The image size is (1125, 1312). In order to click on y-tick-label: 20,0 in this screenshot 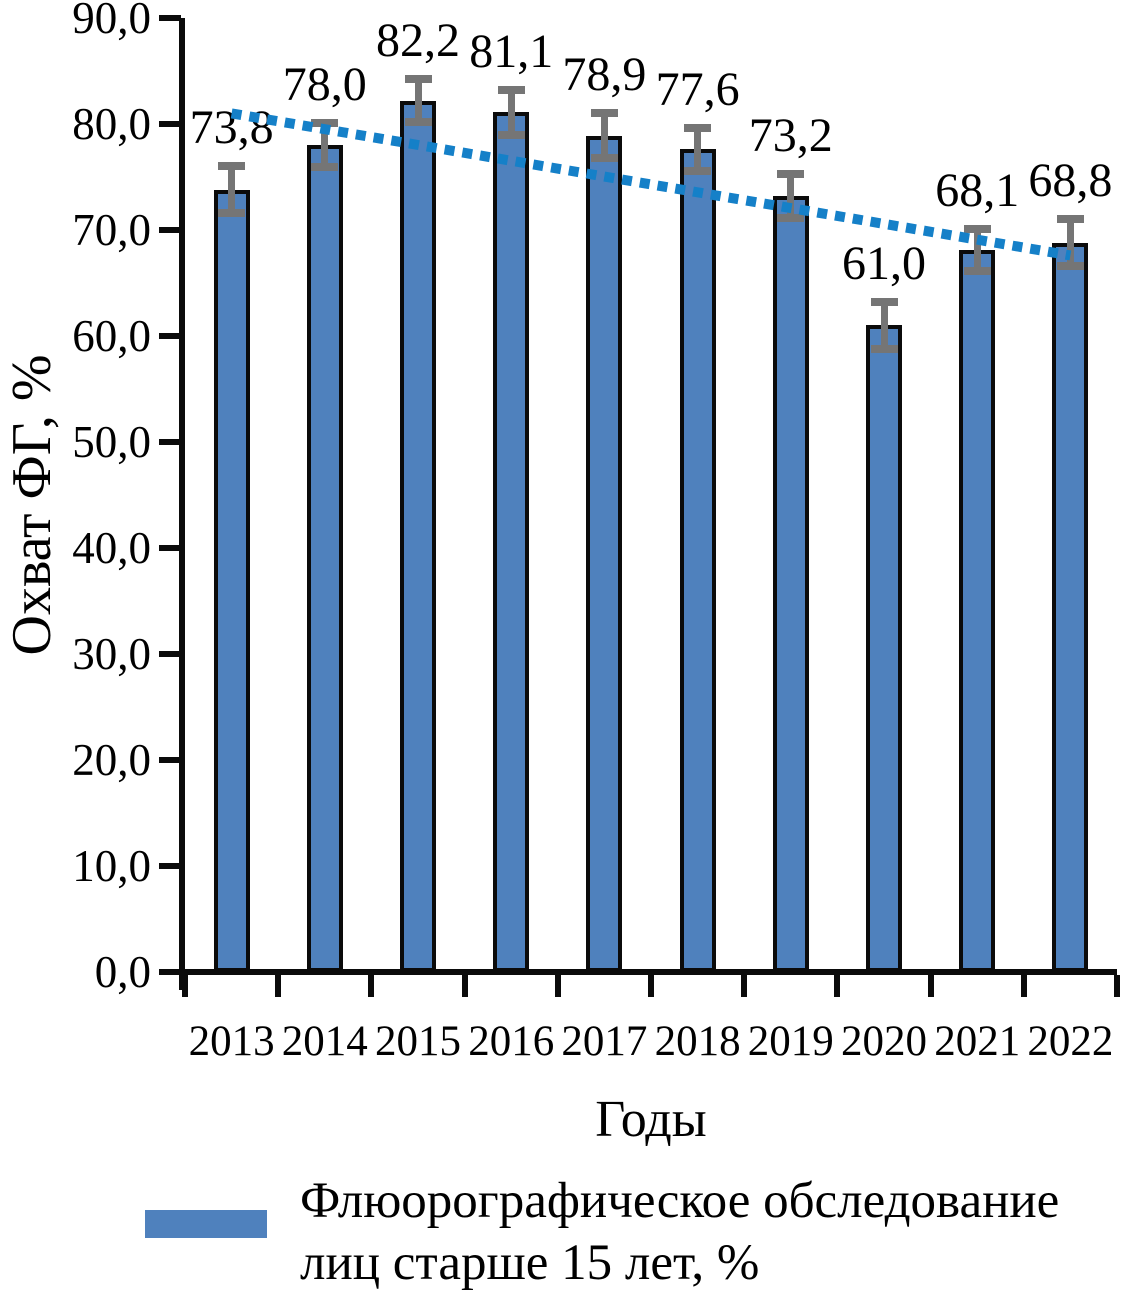, I will do `click(111, 760)`.